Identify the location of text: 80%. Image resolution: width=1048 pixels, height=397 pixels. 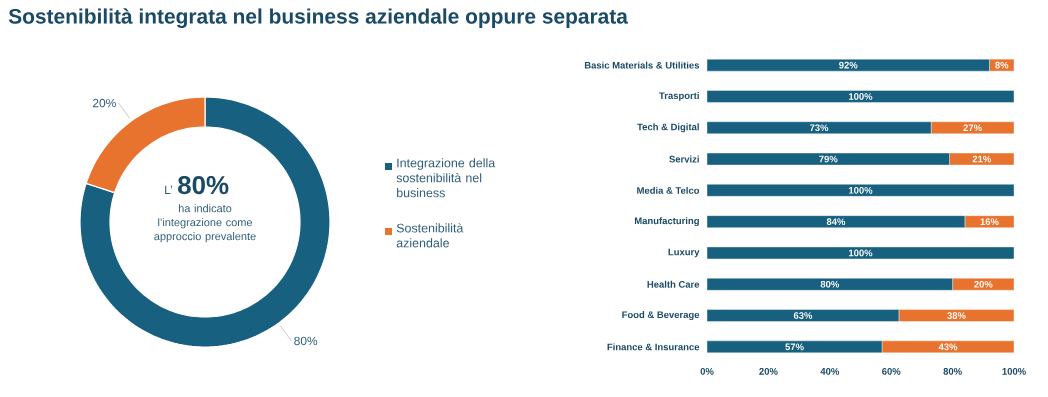
(203, 185).